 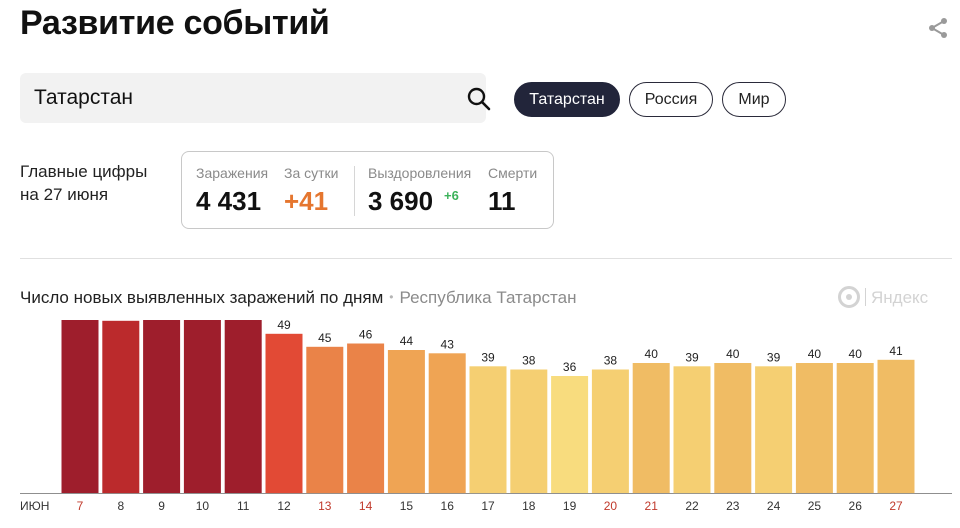 I want to click on x-tick-label: 25, so click(x=815, y=506).